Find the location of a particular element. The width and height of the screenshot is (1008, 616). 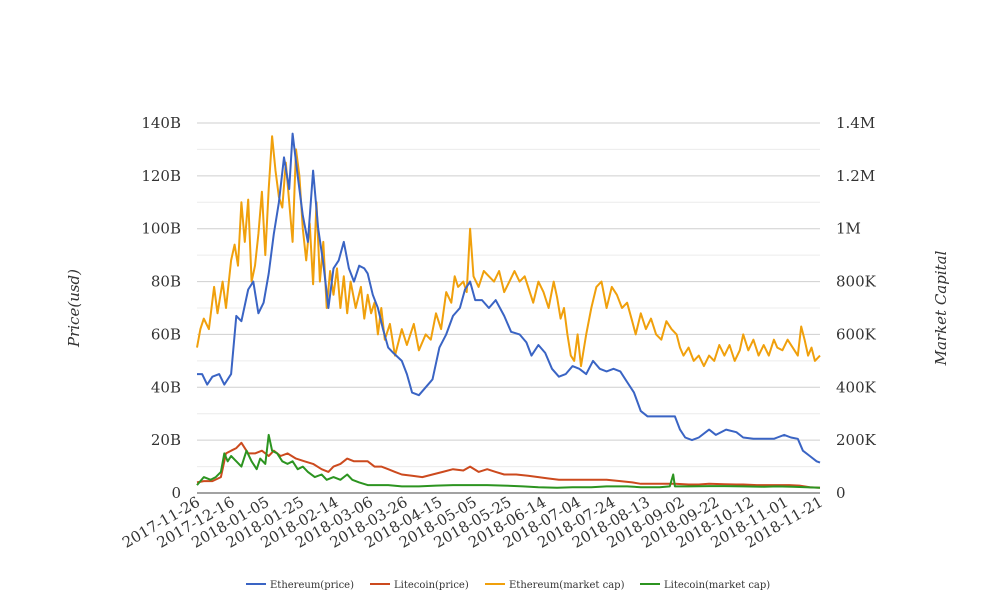

series-line-litecoin-price is located at coordinates (508, 465).